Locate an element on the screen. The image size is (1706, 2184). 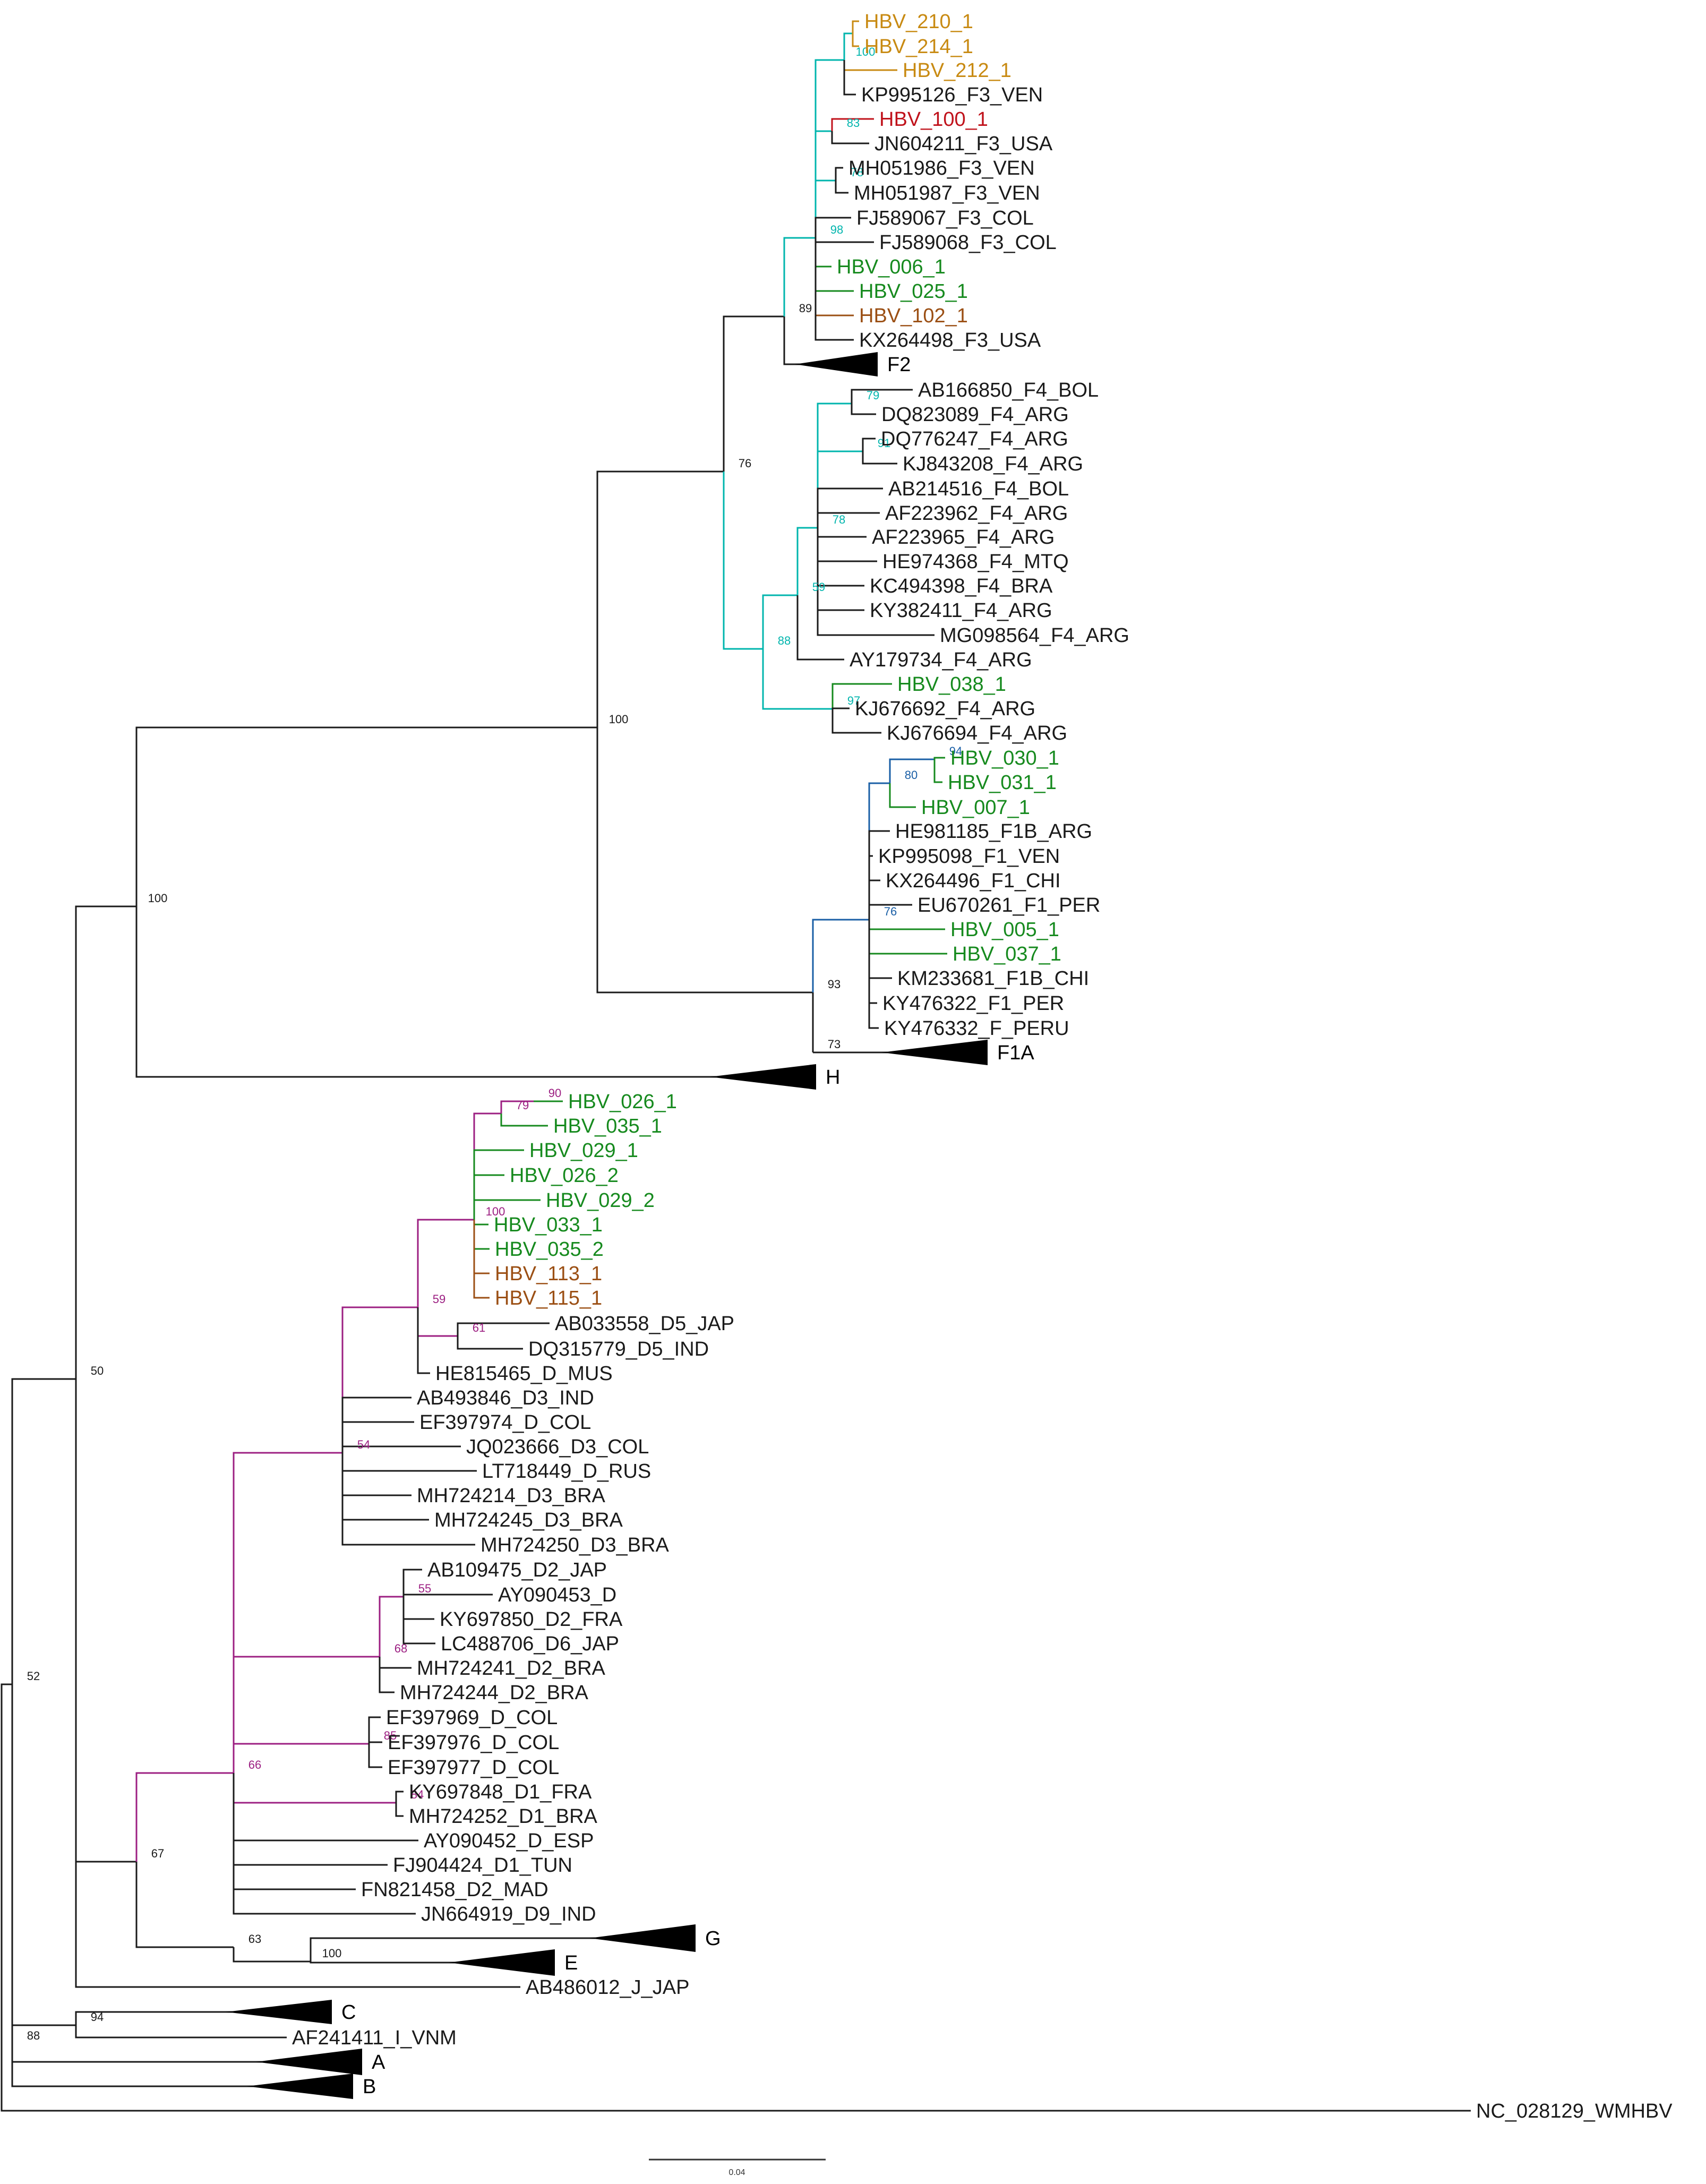
taxon-label: MH724252_D1_BRA is located at coordinates (503, 1816).